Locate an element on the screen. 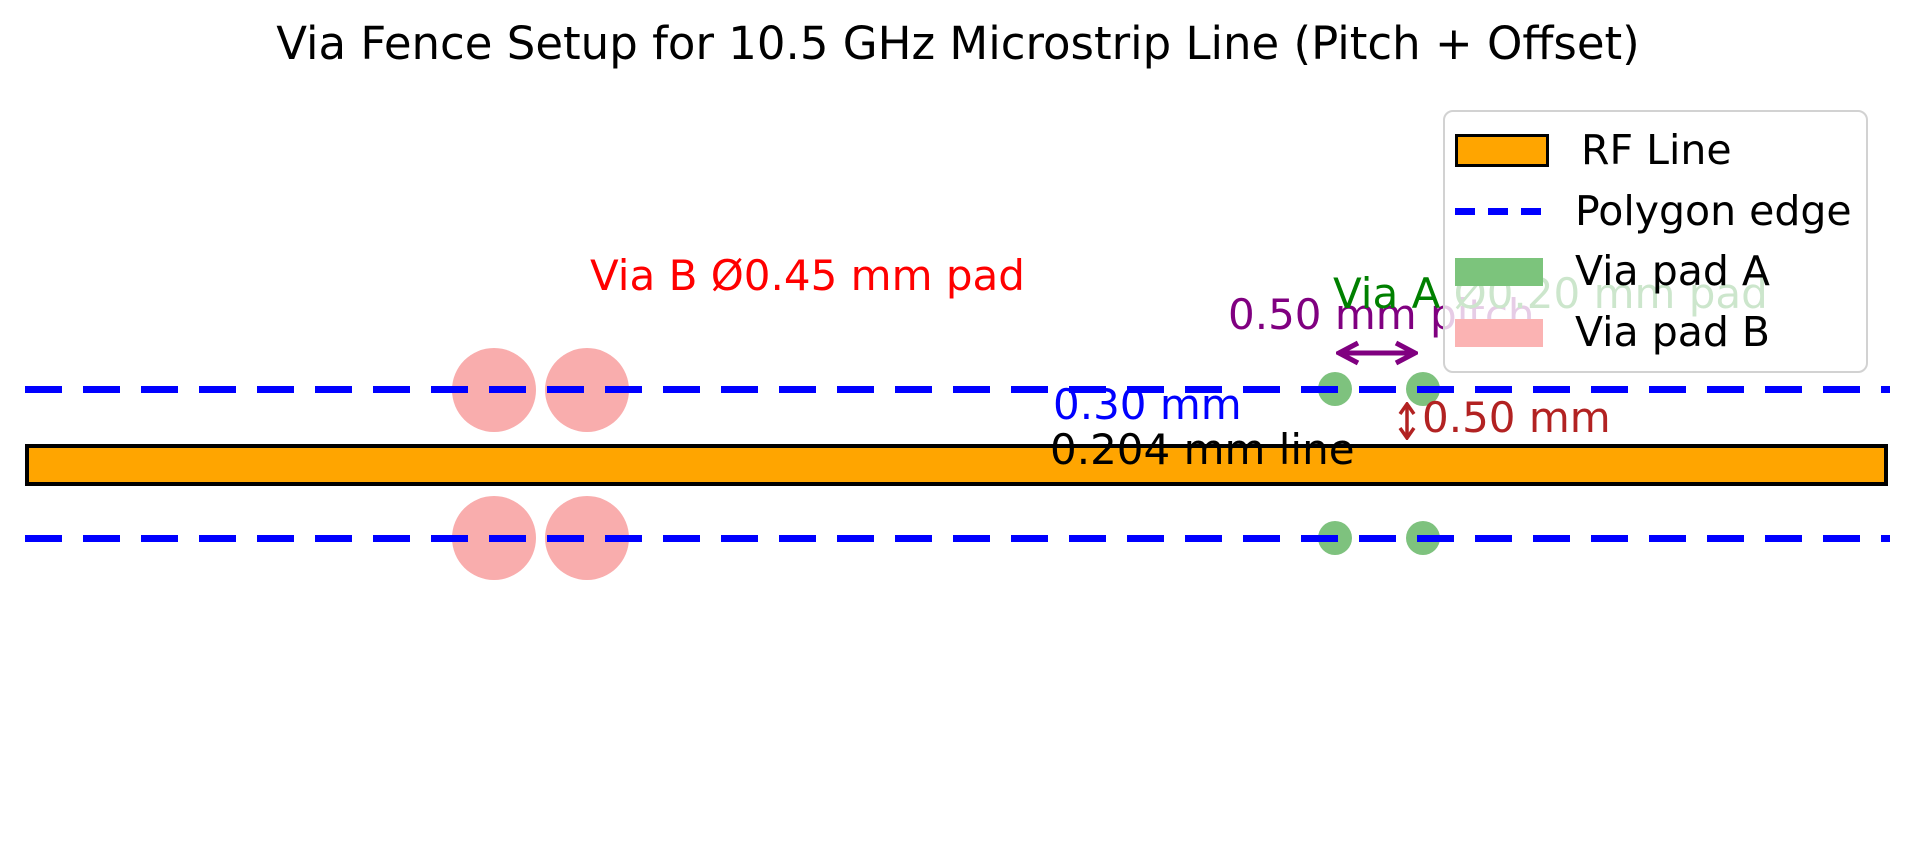  legend: RF Line Polygon edge Via pad A Via pad B is located at coordinates (1655, 241).